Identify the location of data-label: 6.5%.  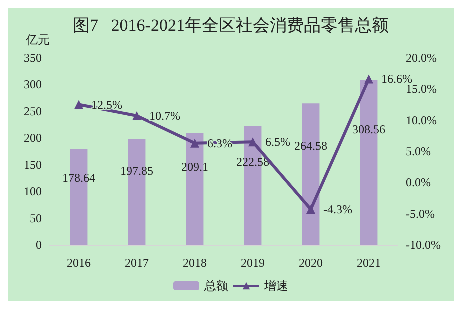
(278, 142).